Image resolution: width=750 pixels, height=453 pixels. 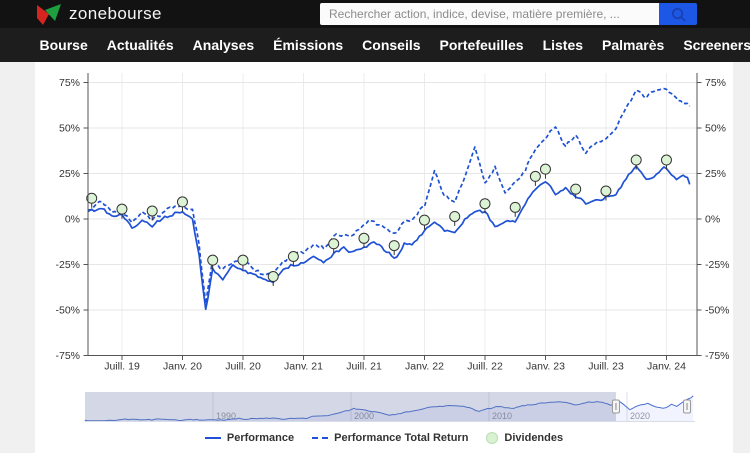 I want to click on nav-item-conseils: Conseils, so click(x=391, y=45).